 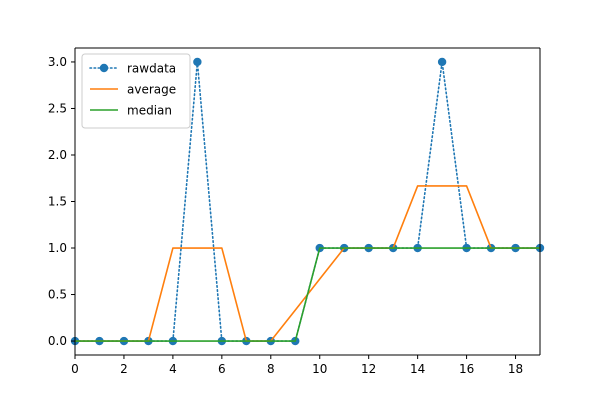 What do you see at coordinates (368, 369) in the screenshot?
I see `x-tick-label: 12` at bounding box center [368, 369].